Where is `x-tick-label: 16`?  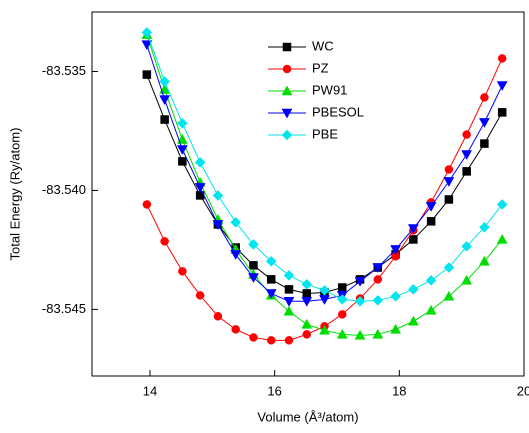 x-tick-label: 16 is located at coordinates (274, 390).